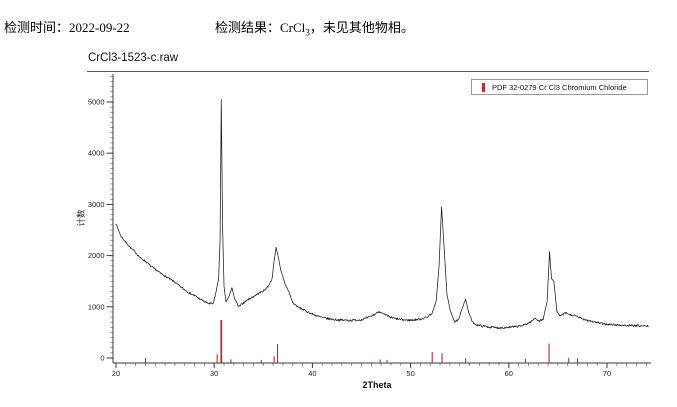  Describe the element at coordinates (607, 373) in the screenshot. I see `x-tick-label: 70` at that location.